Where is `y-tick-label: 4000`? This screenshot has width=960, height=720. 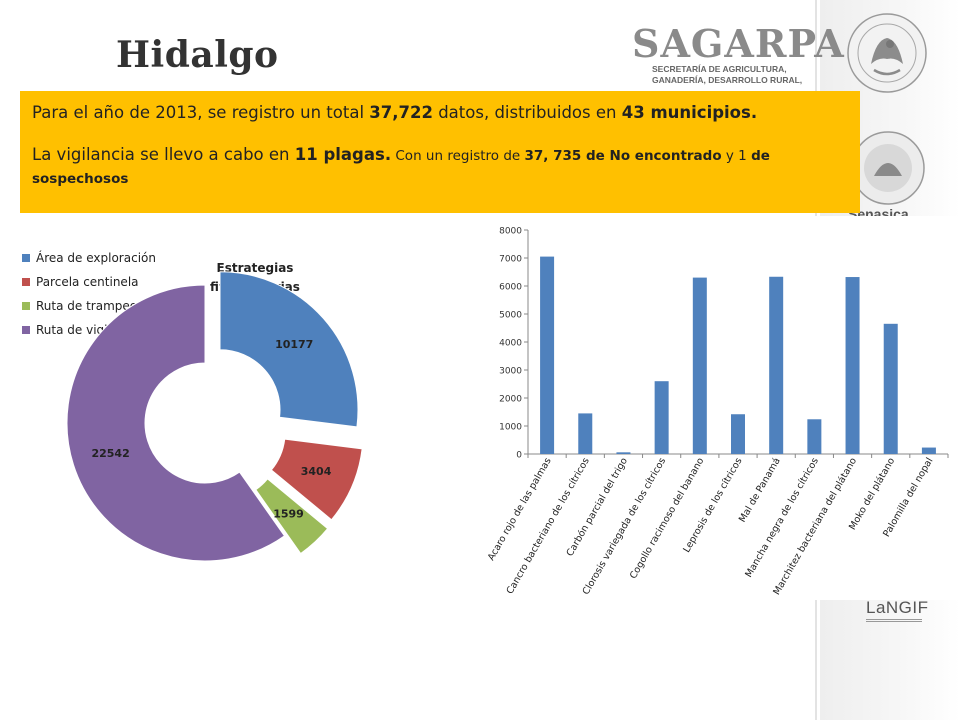 y-tick-label: 4000 is located at coordinates (510, 344).